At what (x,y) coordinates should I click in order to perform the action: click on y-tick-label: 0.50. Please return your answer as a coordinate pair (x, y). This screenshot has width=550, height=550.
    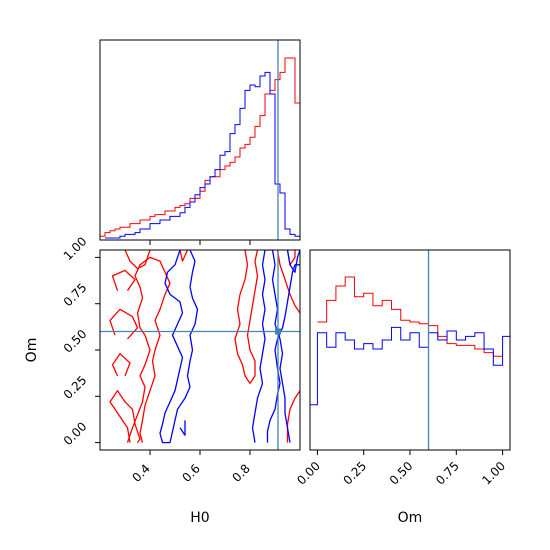
    Looking at the image, I should click on (75, 341).